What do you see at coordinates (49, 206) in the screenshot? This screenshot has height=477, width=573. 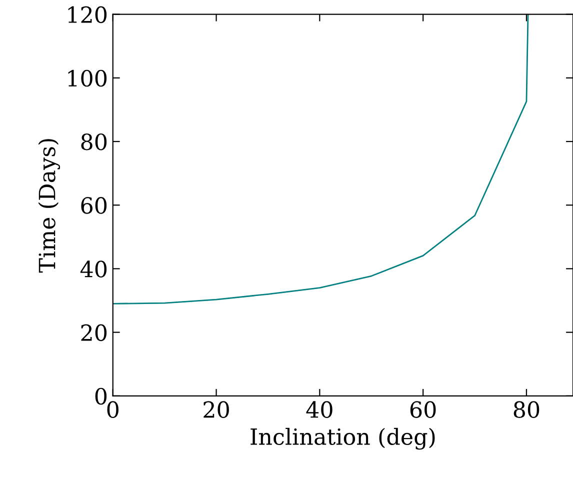 I see `y-axis-title: Time (Days)` at bounding box center [49, 206].